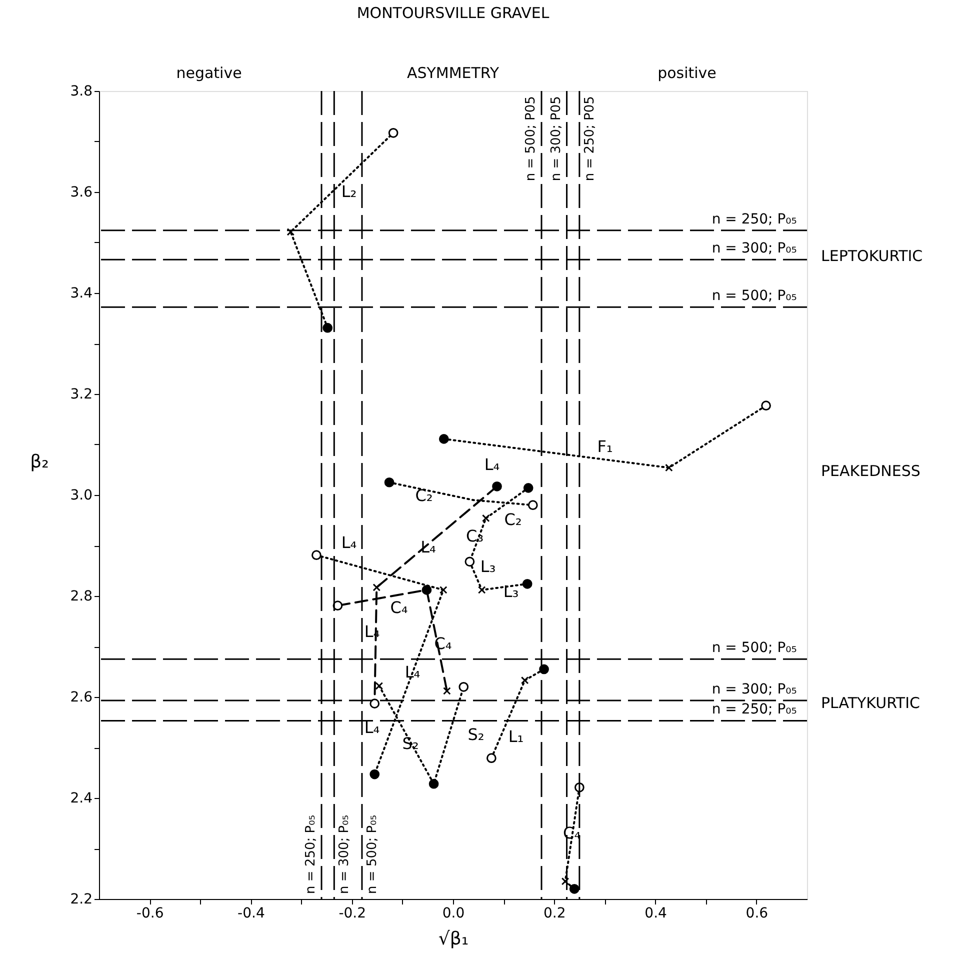 The width and height of the screenshot is (956, 977). What do you see at coordinates (349, 191) in the screenshot?
I see `annotation: L₂` at bounding box center [349, 191].